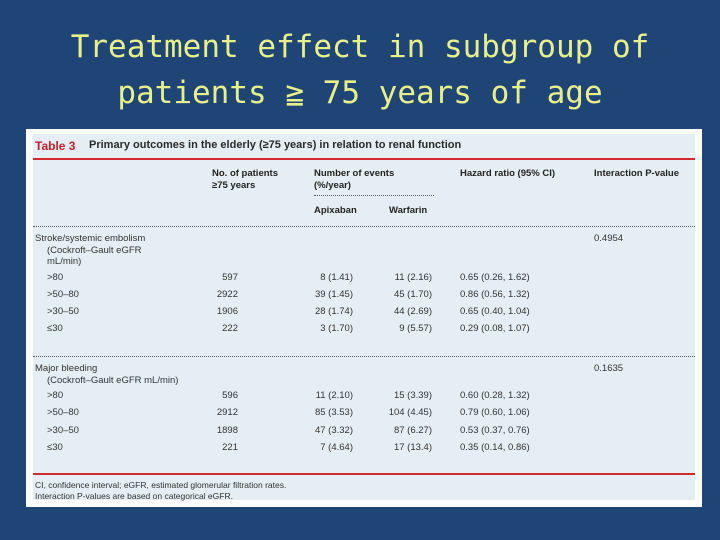 Image resolution: width=720 pixels, height=540 pixels. What do you see at coordinates (333, 413) in the screenshot?
I see `row-apixaban-events: 85 (3.53)` at bounding box center [333, 413].